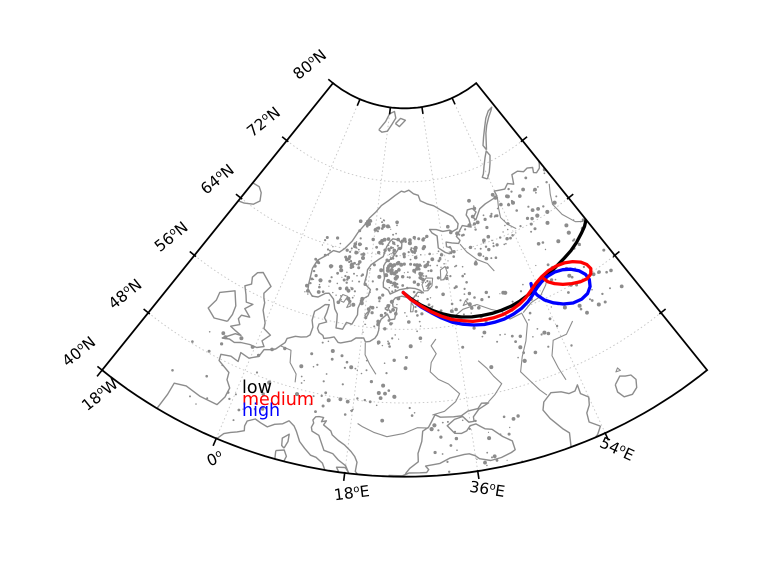 Image resolution: width=778 pixels, height=583 pixels. Describe the element at coordinates (352, 493) in the screenshot. I see `lon-label-18E: 18oE` at that location.